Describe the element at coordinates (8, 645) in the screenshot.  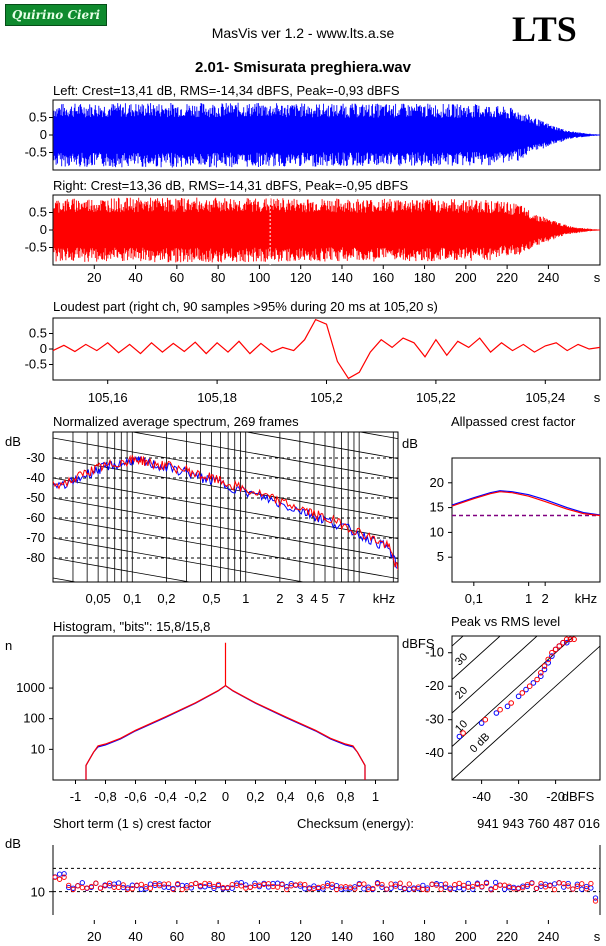
I see `histogram-ylabel: n` at that location.